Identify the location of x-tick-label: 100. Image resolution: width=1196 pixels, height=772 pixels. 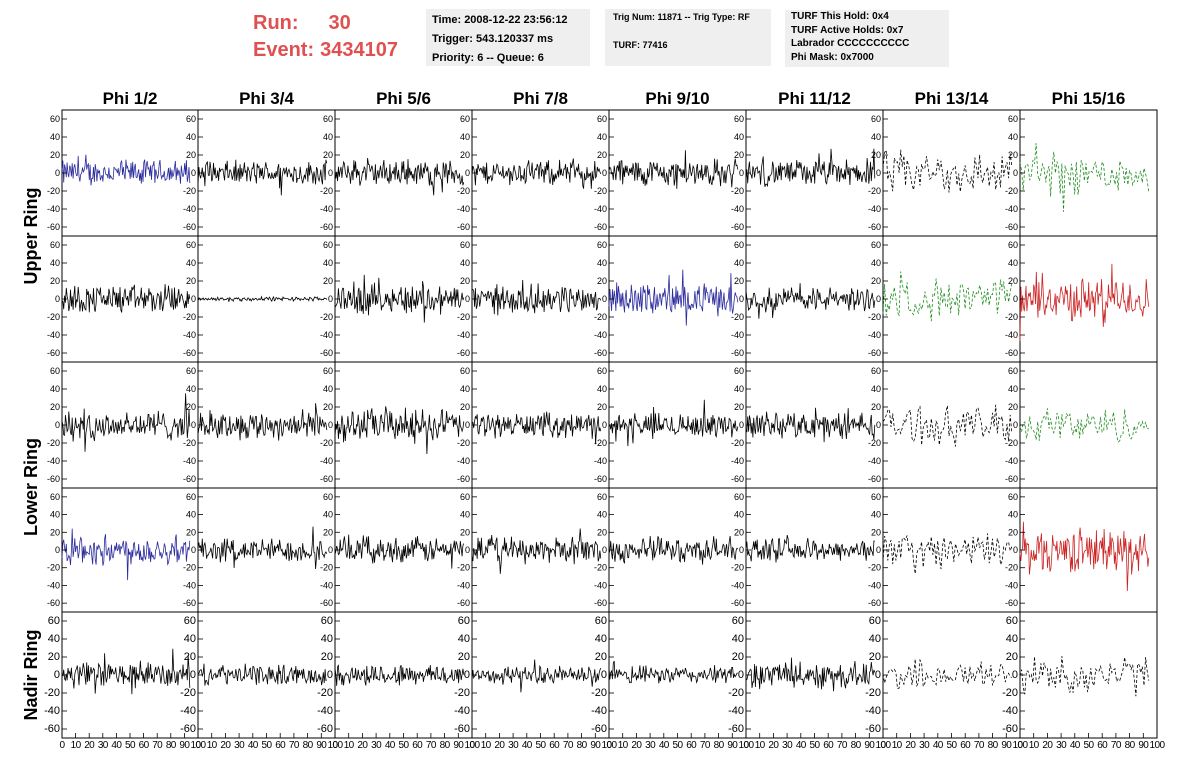
(199, 745).